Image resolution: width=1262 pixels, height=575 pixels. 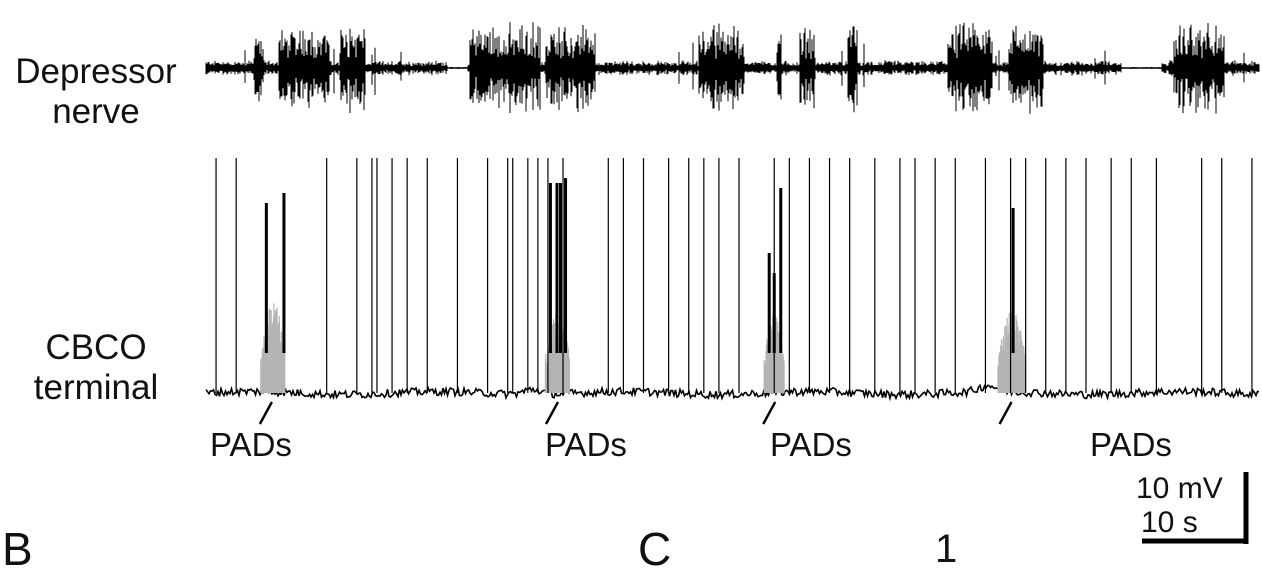 What do you see at coordinates (1131, 444) in the screenshot?
I see `pads-label-4: PADs` at bounding box center [1131, 444].